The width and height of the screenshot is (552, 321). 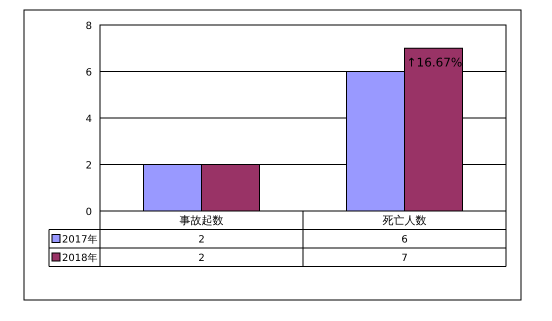 I want to click on data-label: 6, so click(x=404, y=240).